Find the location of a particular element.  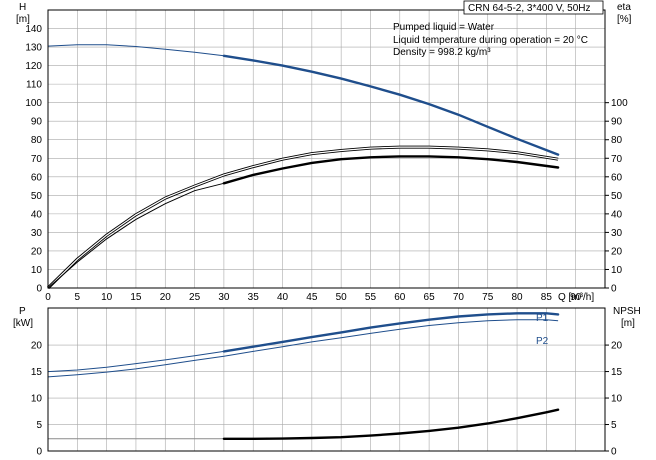

y-left-tick-label: 110 is located at coordinates (34, 85).